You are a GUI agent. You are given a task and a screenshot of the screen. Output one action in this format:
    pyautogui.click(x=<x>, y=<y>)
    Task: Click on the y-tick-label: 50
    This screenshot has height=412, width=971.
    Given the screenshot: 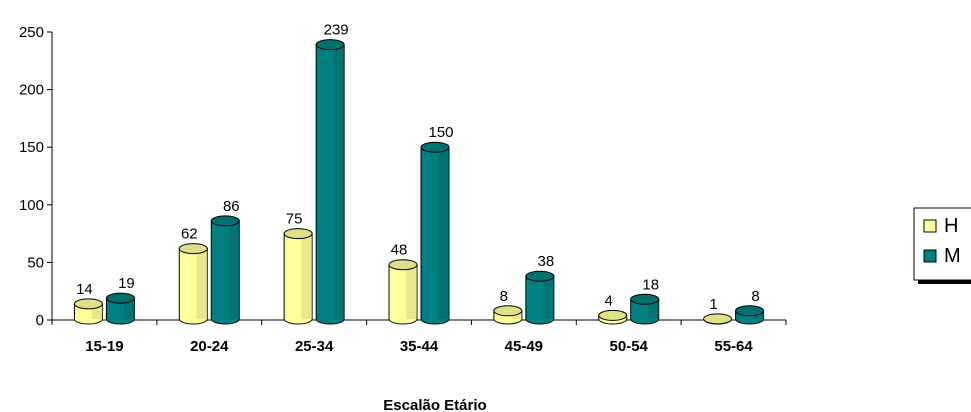 What is the action you would take?
    pyautogui.click(x=35, y=262)
    